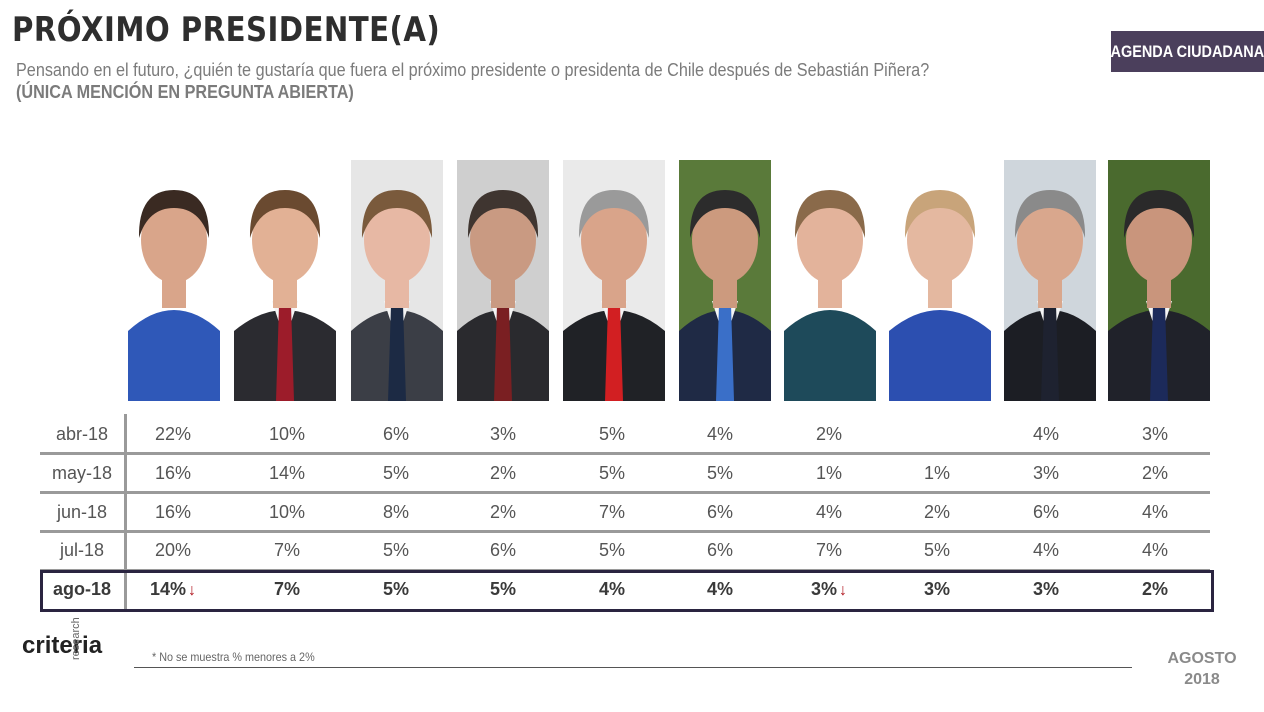  Describe the element at coordinates (633, 667) in the screenshot. I see `footer-divider` at that location.